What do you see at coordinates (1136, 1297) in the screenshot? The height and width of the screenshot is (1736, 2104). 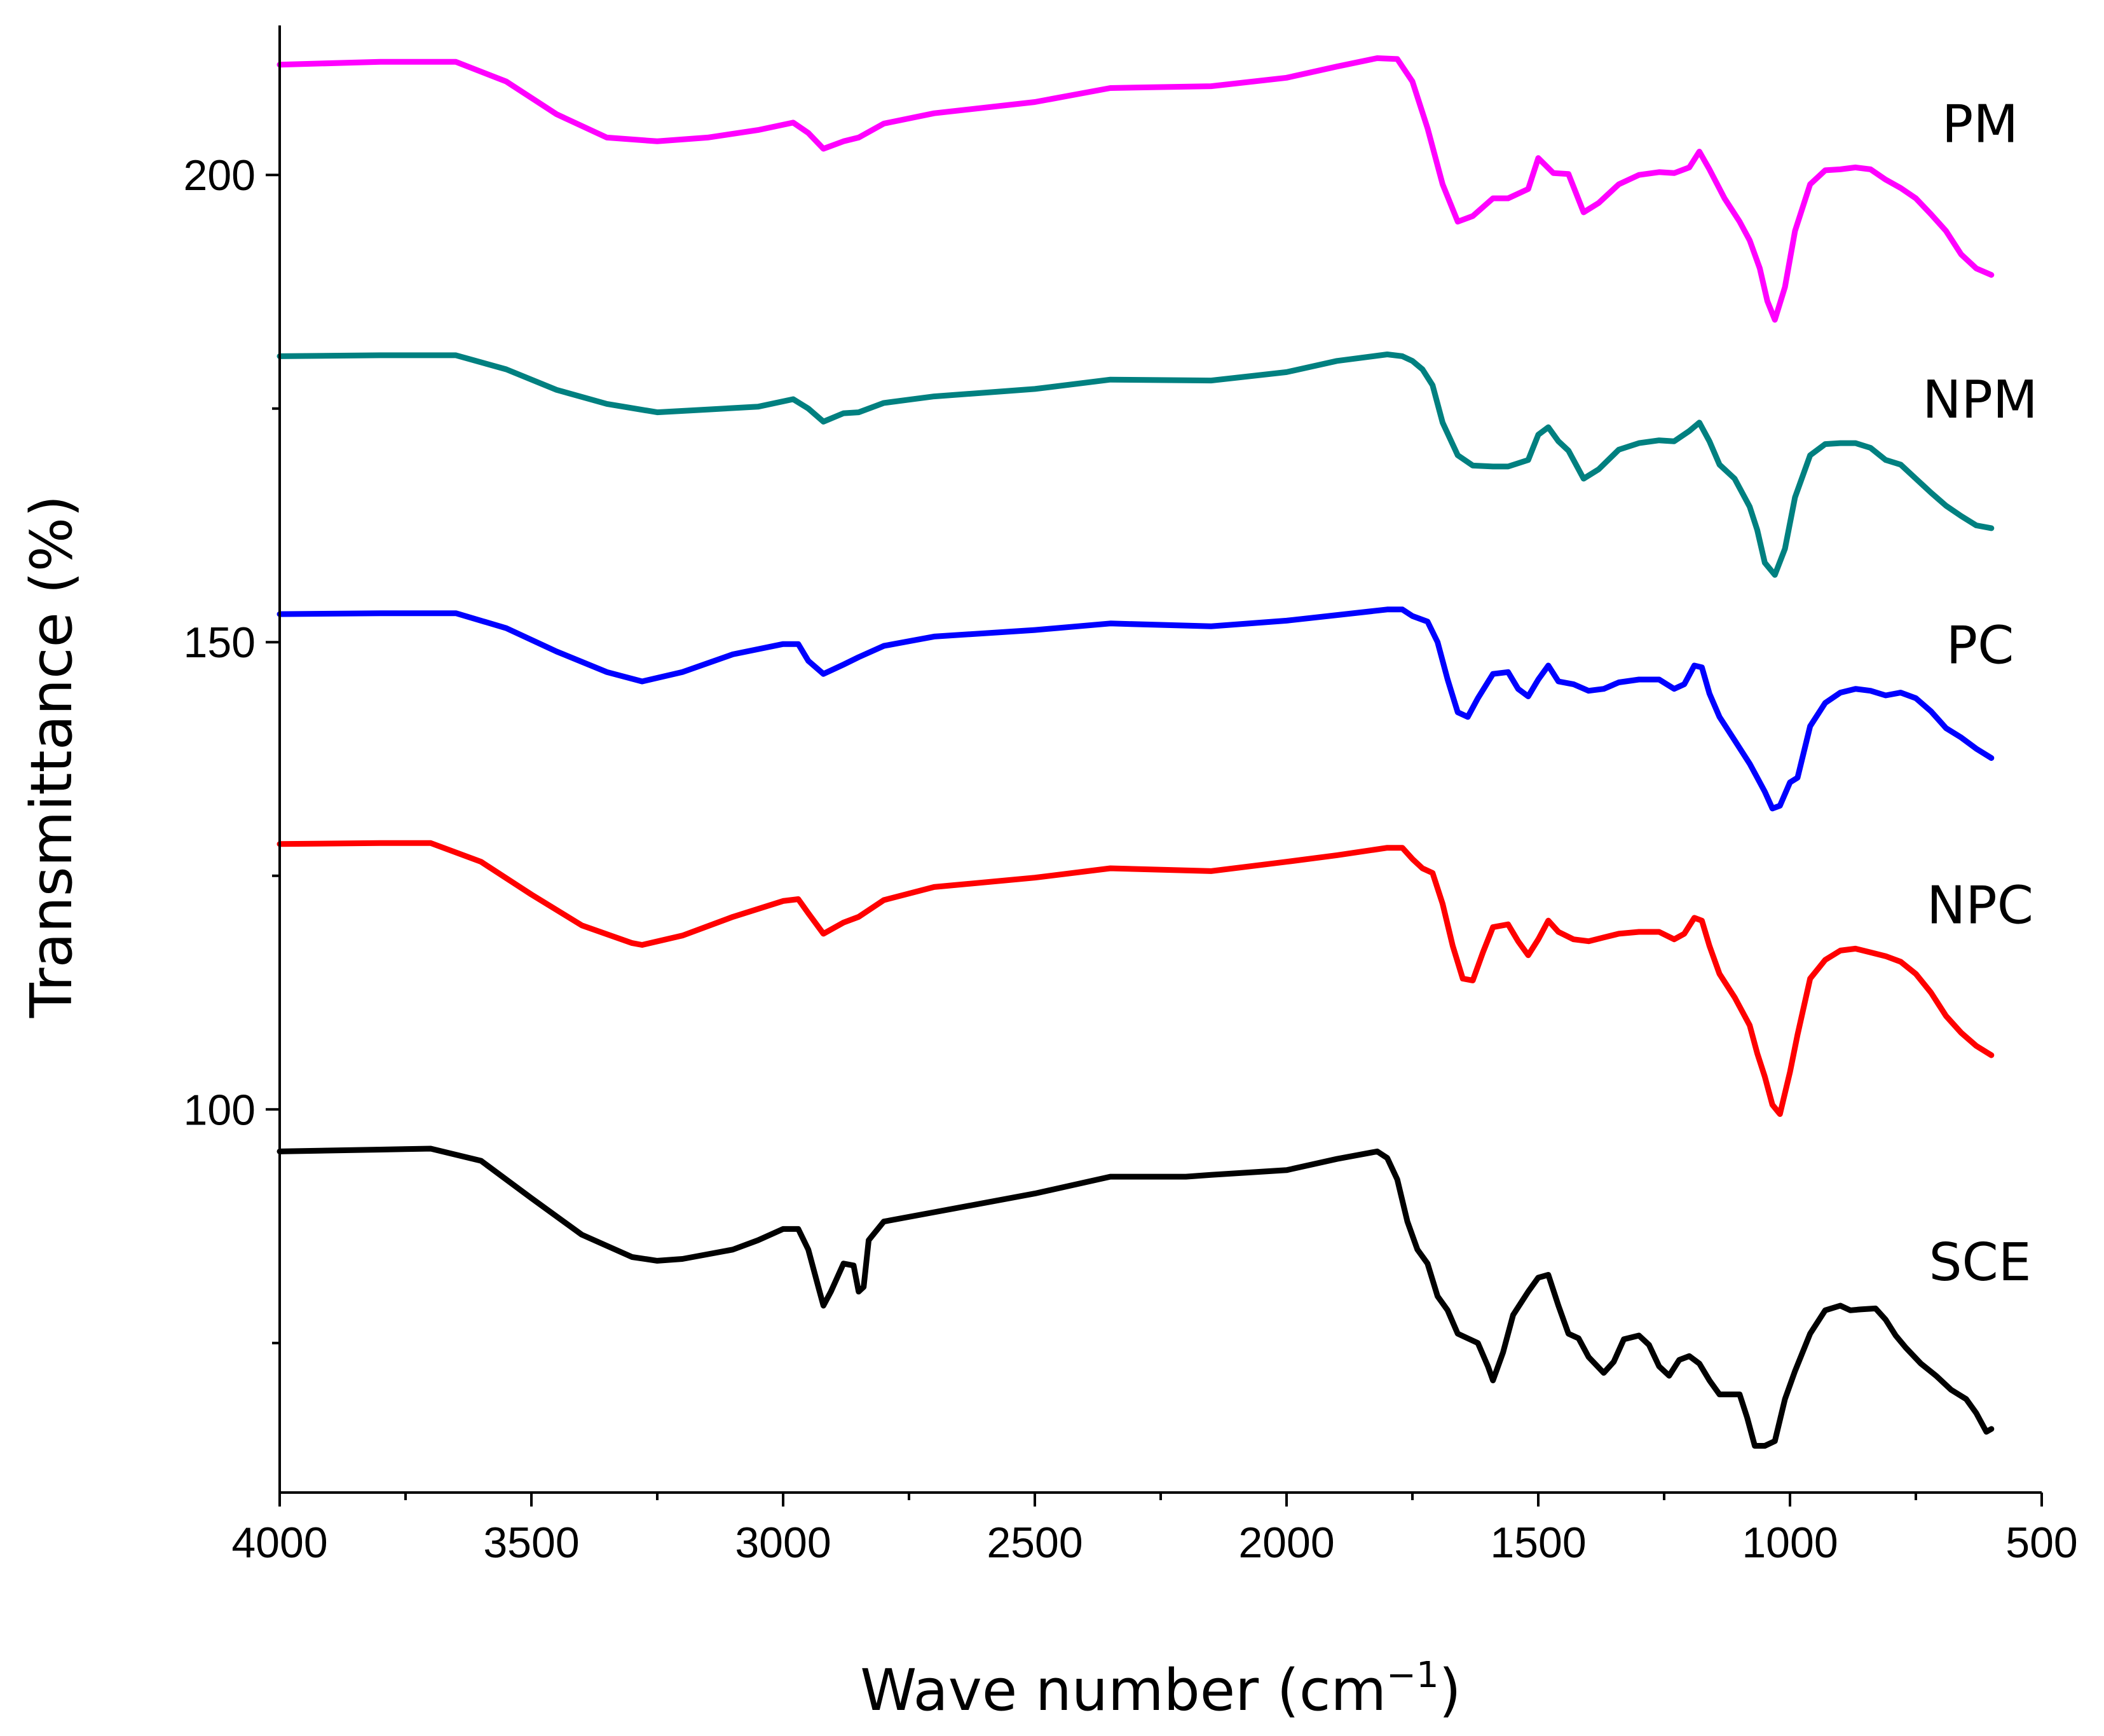 I see `series-line-sce` at bounding box center [1136, 1297].